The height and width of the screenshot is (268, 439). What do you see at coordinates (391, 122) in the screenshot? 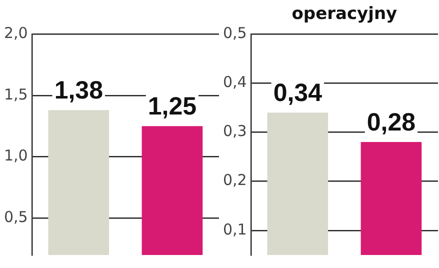
I see `data-label: 0,28` at bounding box center [391, 122].